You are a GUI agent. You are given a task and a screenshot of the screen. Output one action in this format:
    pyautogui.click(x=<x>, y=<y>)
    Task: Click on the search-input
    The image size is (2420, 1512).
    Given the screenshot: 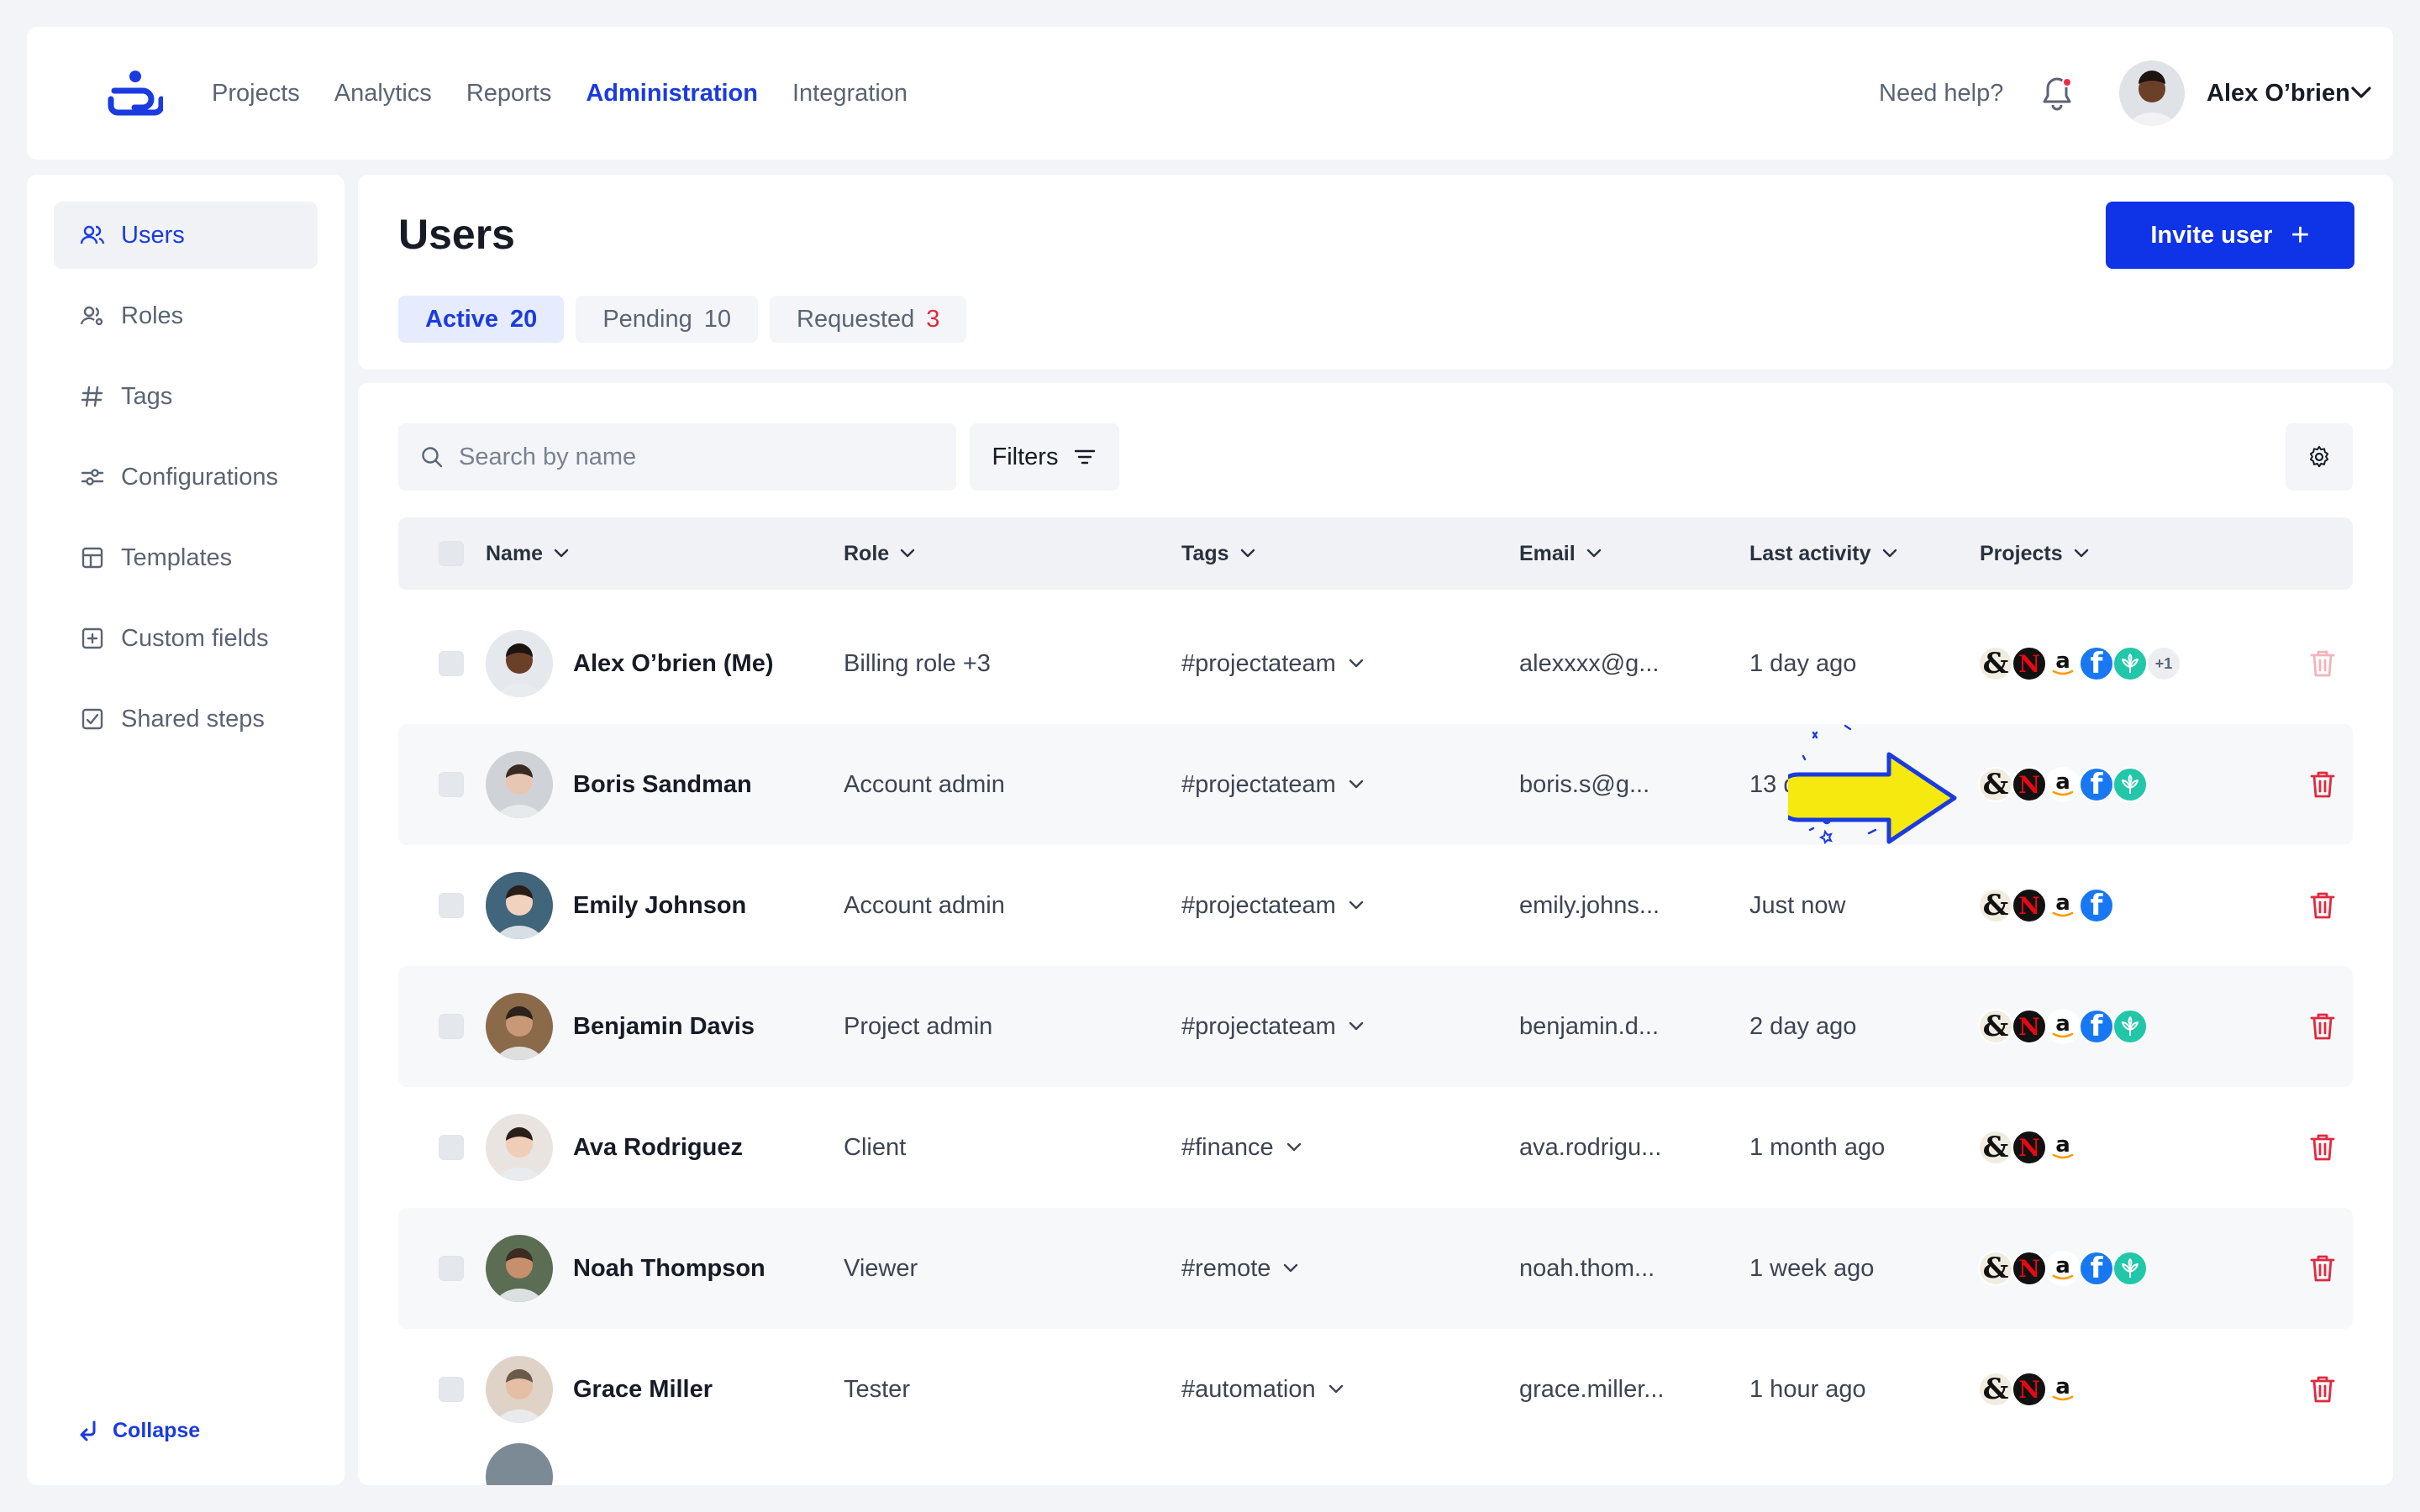 What is the action you would take?
    pyautogui.click(x=694, y=457)
    